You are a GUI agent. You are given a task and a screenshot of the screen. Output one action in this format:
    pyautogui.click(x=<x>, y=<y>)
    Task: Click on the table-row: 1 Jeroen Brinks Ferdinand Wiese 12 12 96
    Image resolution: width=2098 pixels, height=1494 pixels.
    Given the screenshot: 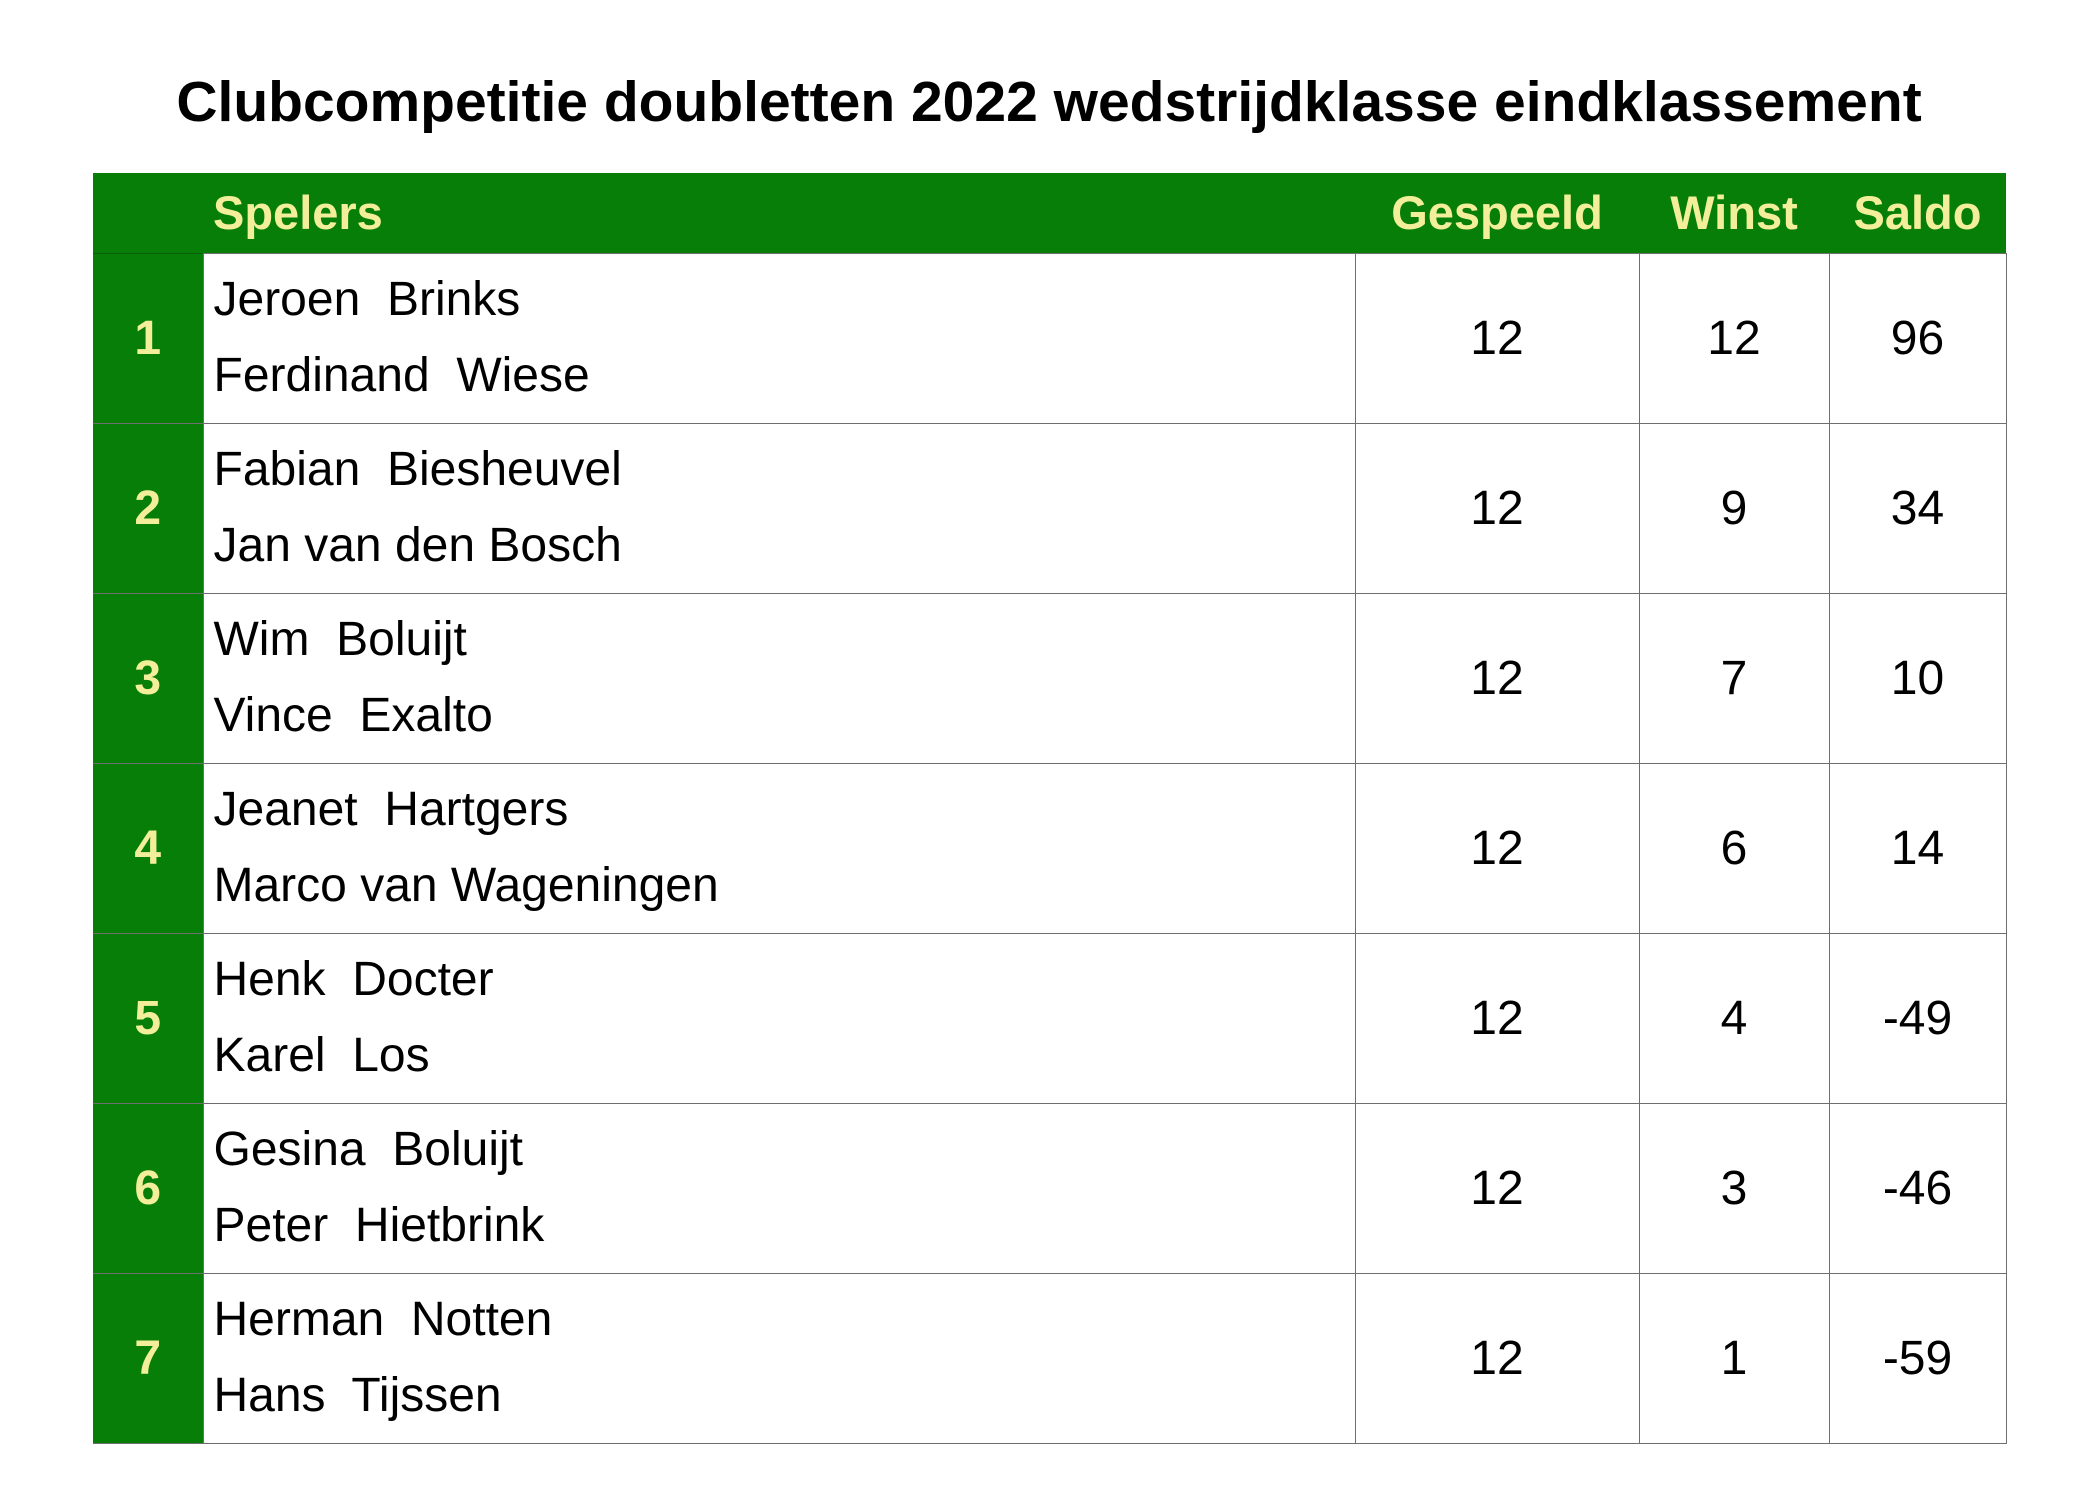 What is the action you would take?
    pyautogui.click(x=1050, y=338)
    